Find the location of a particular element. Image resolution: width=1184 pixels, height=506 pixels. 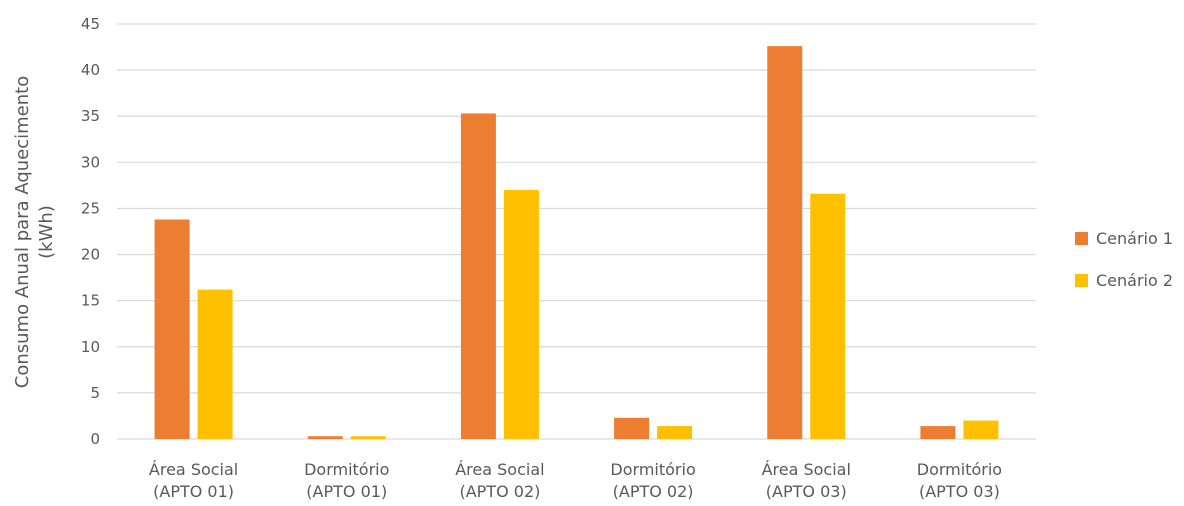

x-category-label: Dormitório (APTO 03) is located at coordinates (959, 480).